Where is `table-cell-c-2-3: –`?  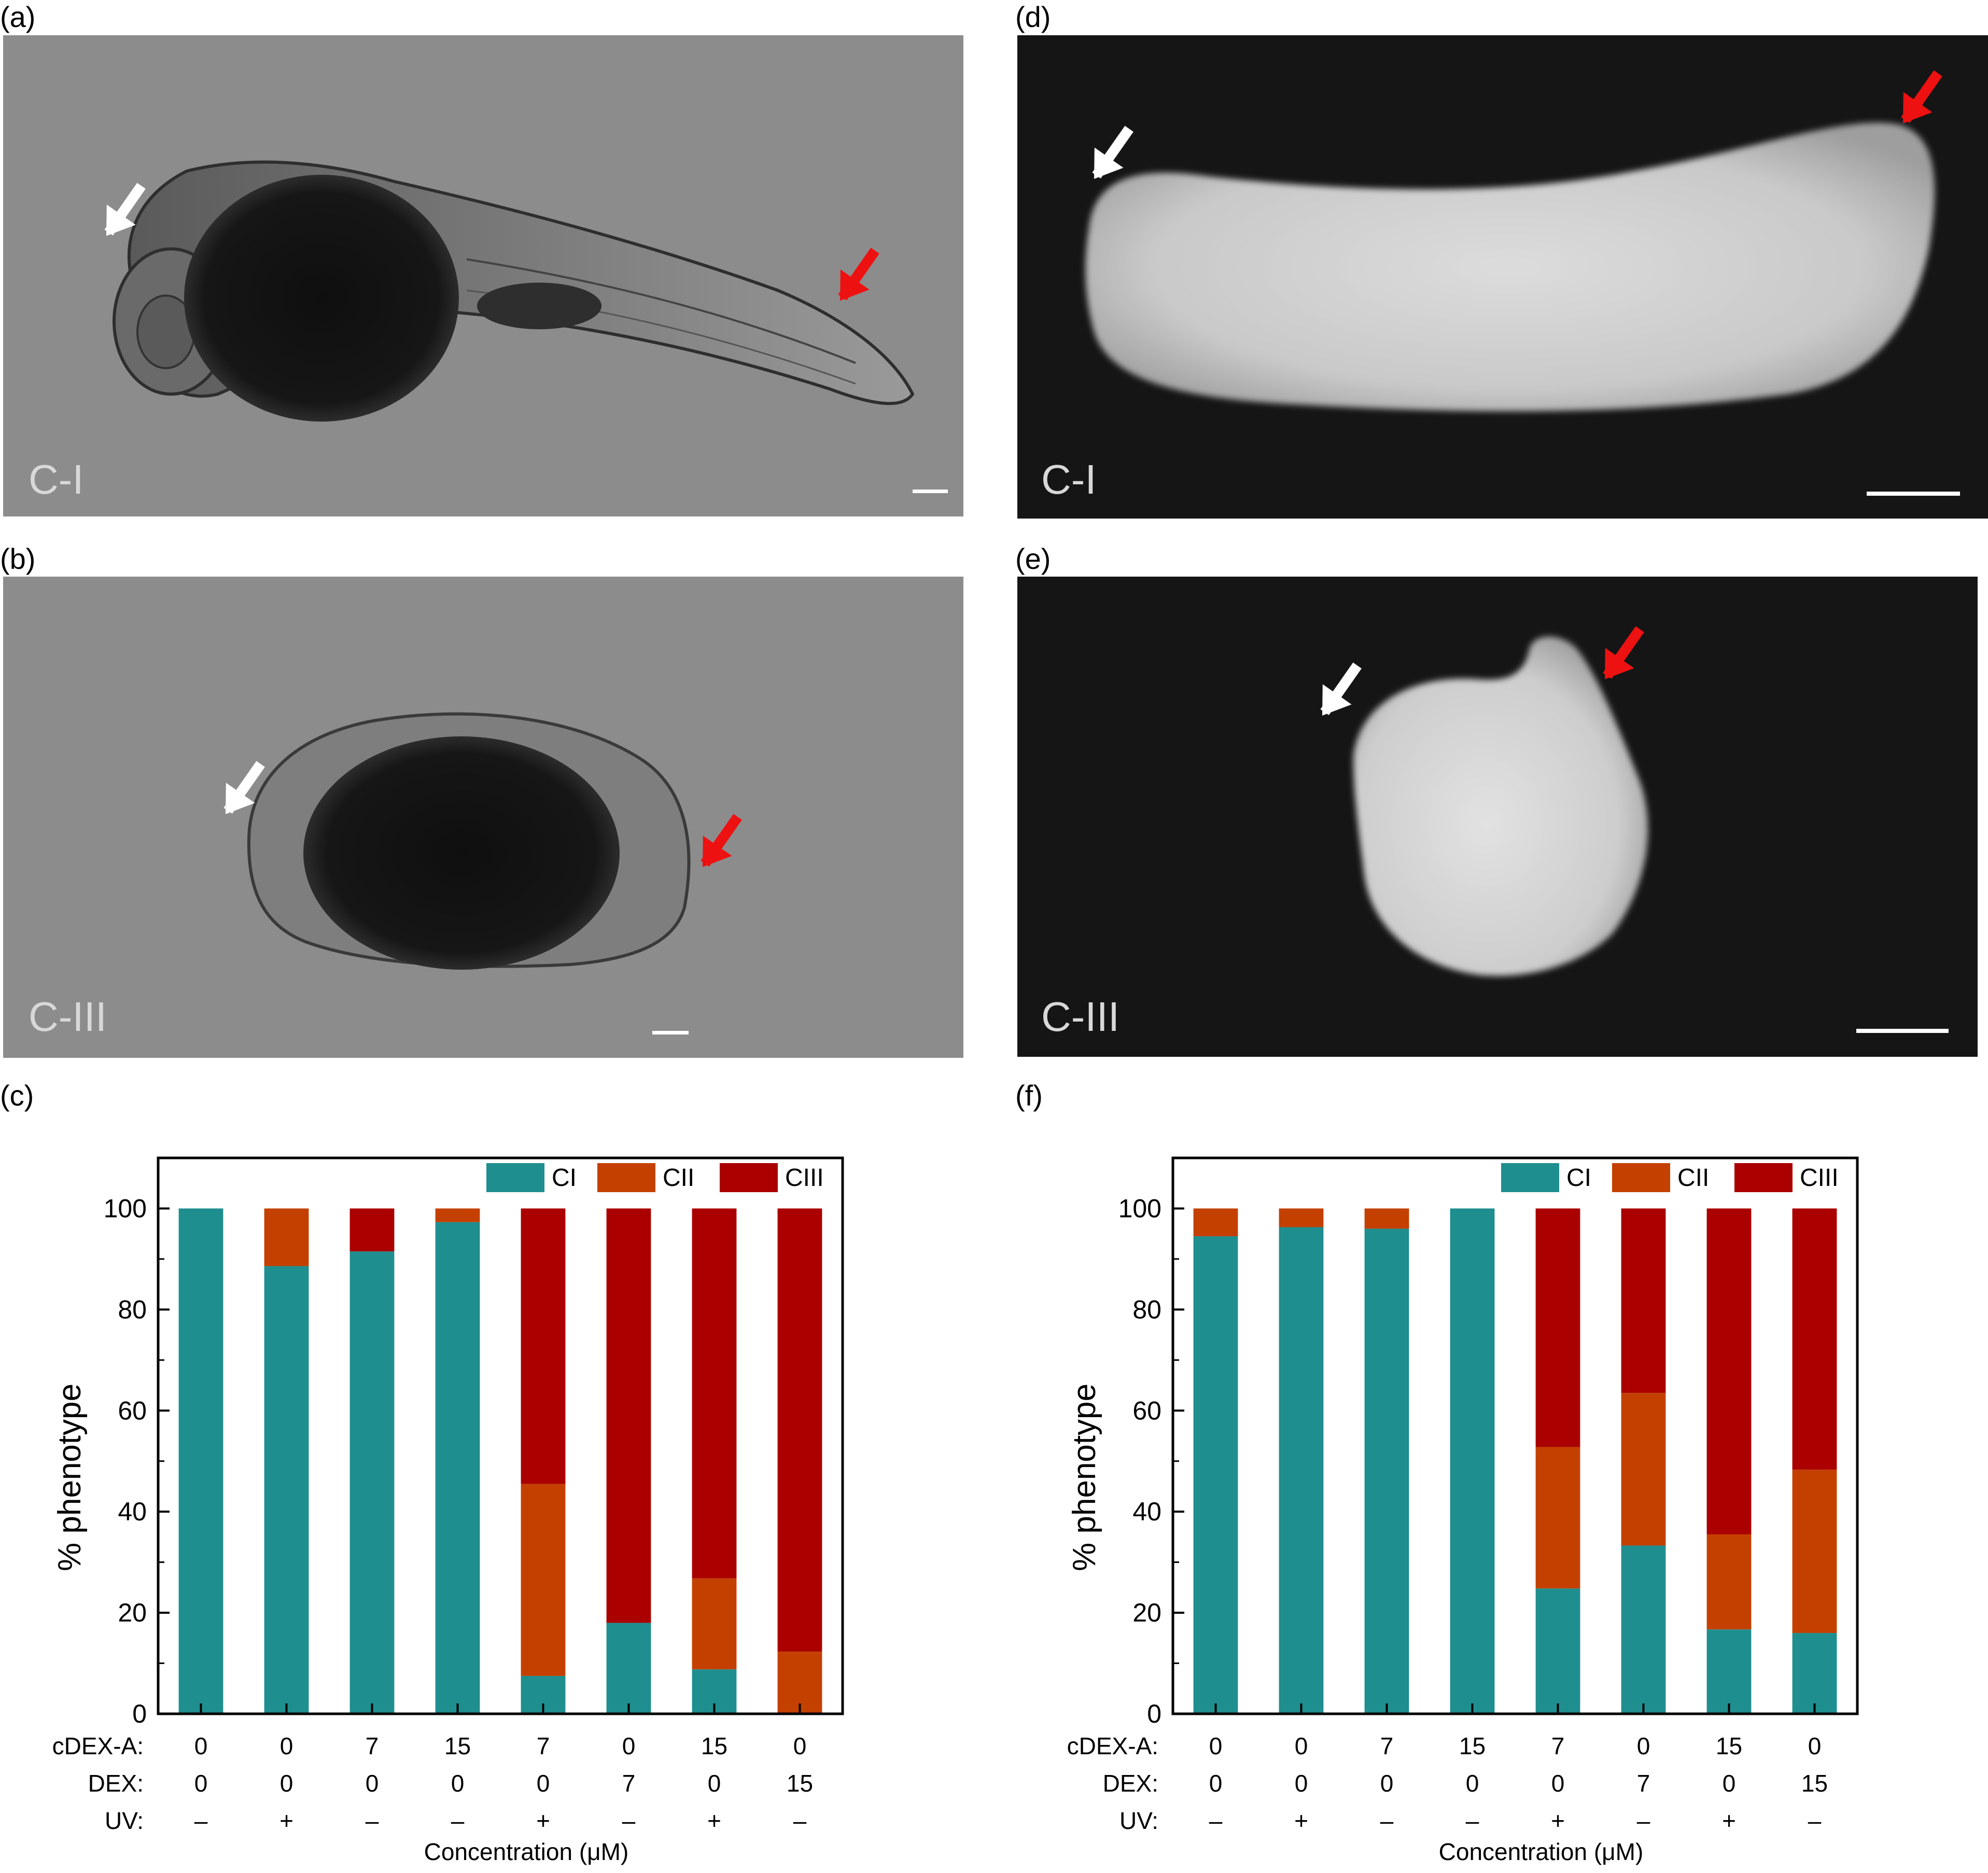
table-cell-c-2-3: – is located at coordinates (372, 1820).